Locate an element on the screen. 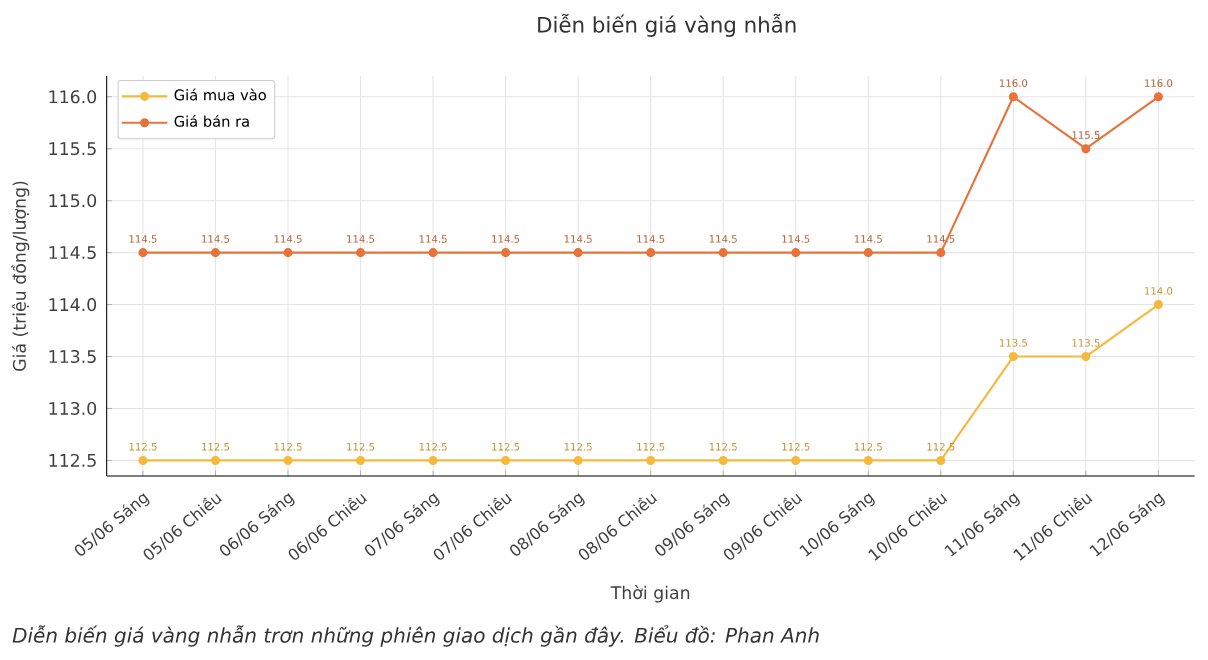 This screenshot has width=1208, height=660. y-tick-label: 115.5 is located at coordinates (72, 149).